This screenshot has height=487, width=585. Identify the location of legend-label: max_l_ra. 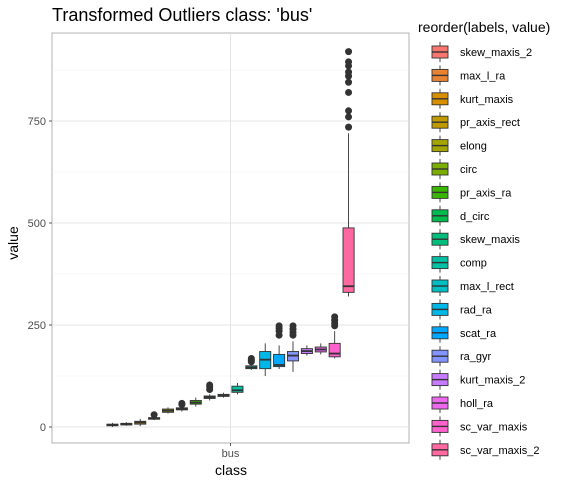
(483, 76).